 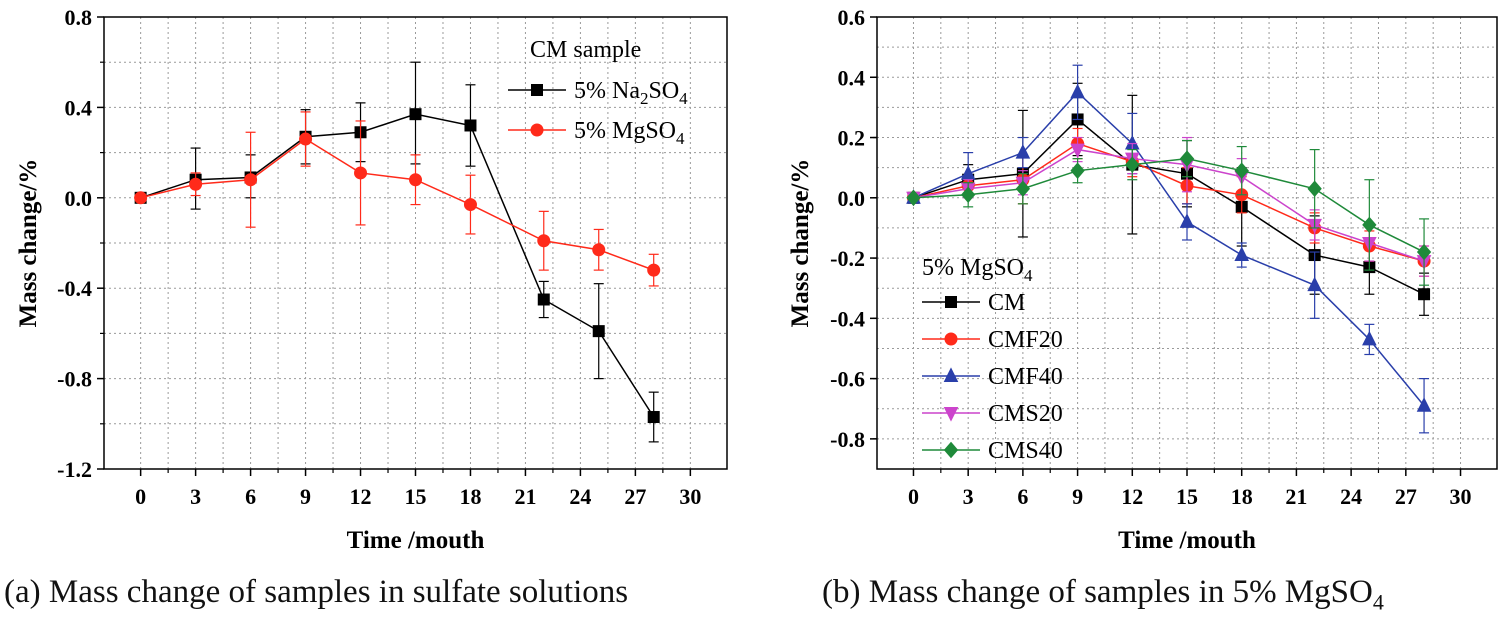 I want to click on y-tick-label: -0.8, so click(x=847, y=439).